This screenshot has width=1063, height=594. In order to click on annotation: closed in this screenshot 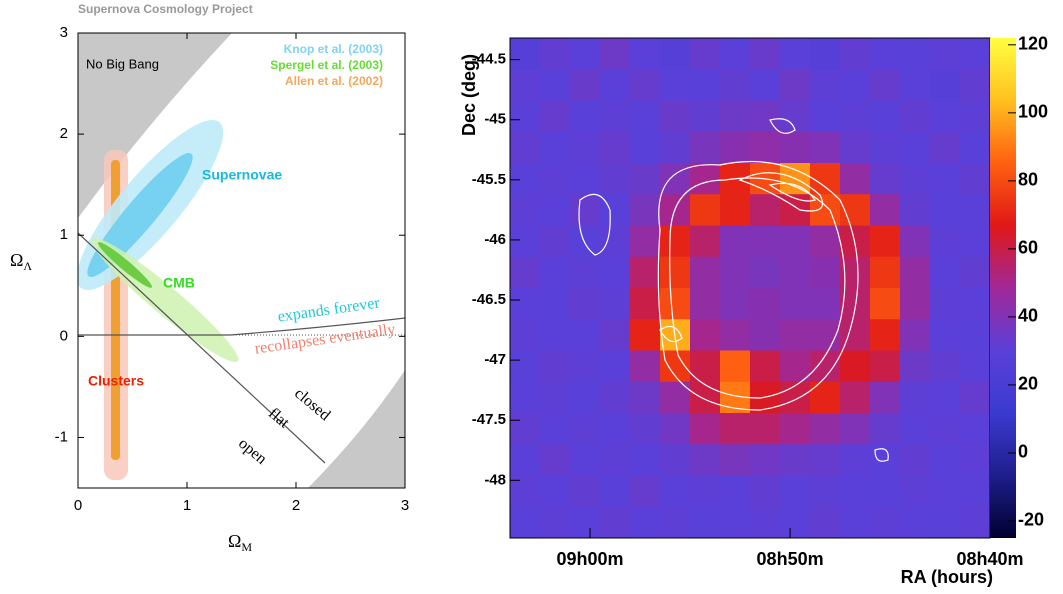, I will do `click(312, 404)`.